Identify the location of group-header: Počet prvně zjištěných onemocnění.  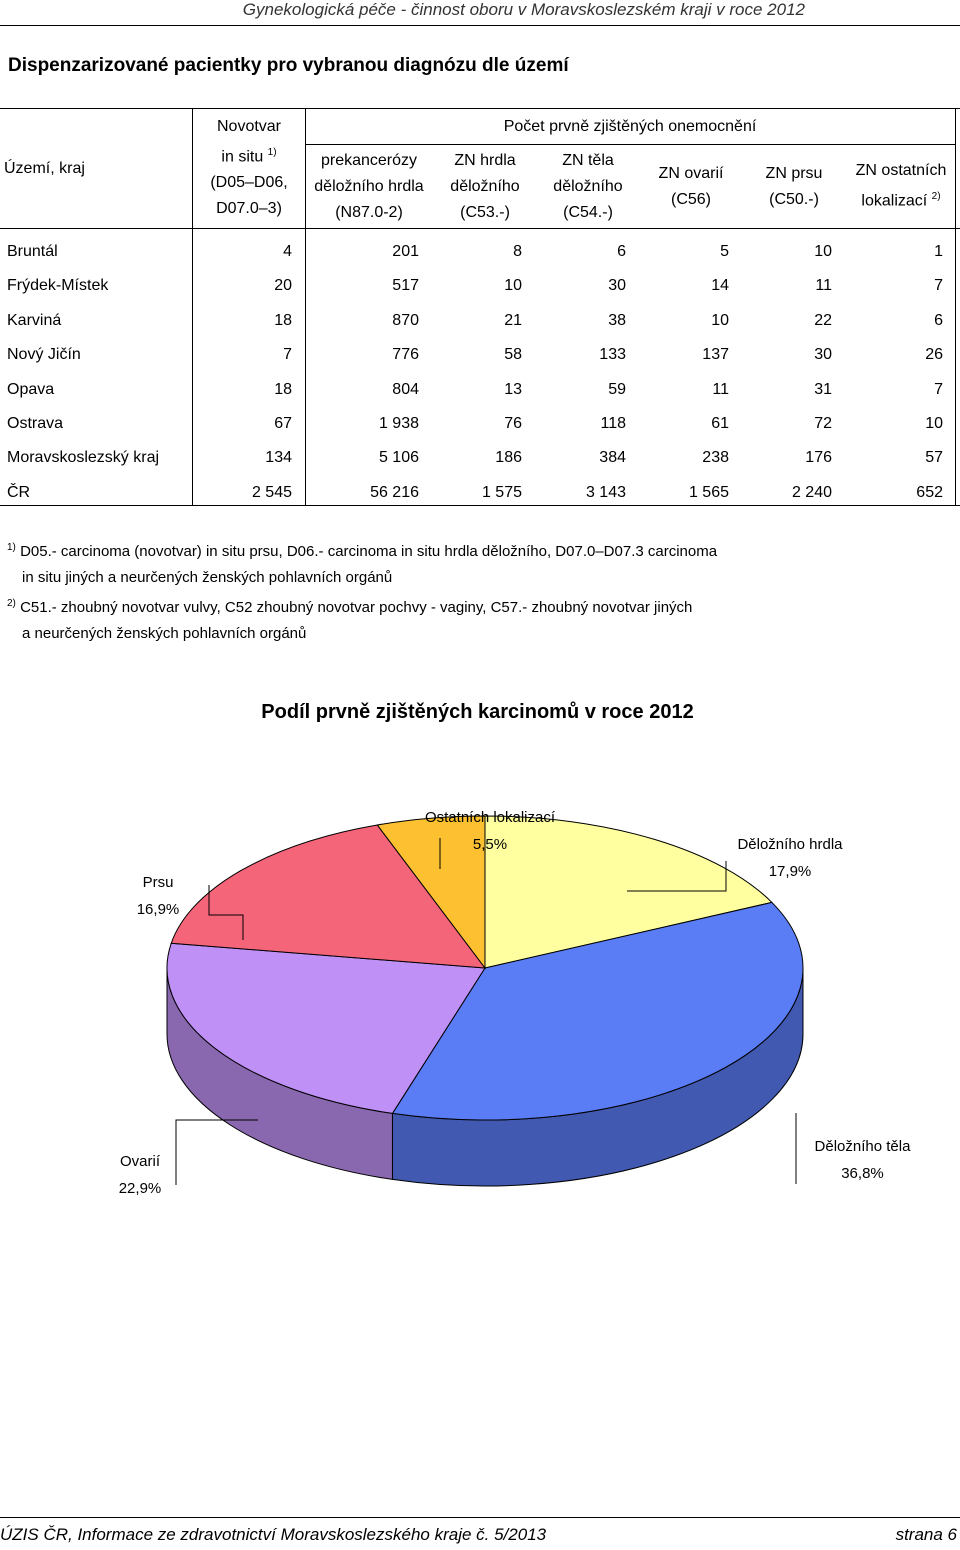
(630, 126).